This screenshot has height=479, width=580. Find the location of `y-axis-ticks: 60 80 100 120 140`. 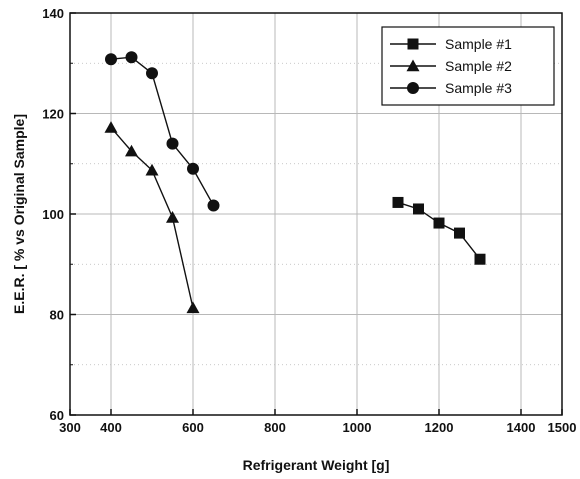

y-axis-ticks: 60 80 100 120 140 is located at coordinates (59, 214).